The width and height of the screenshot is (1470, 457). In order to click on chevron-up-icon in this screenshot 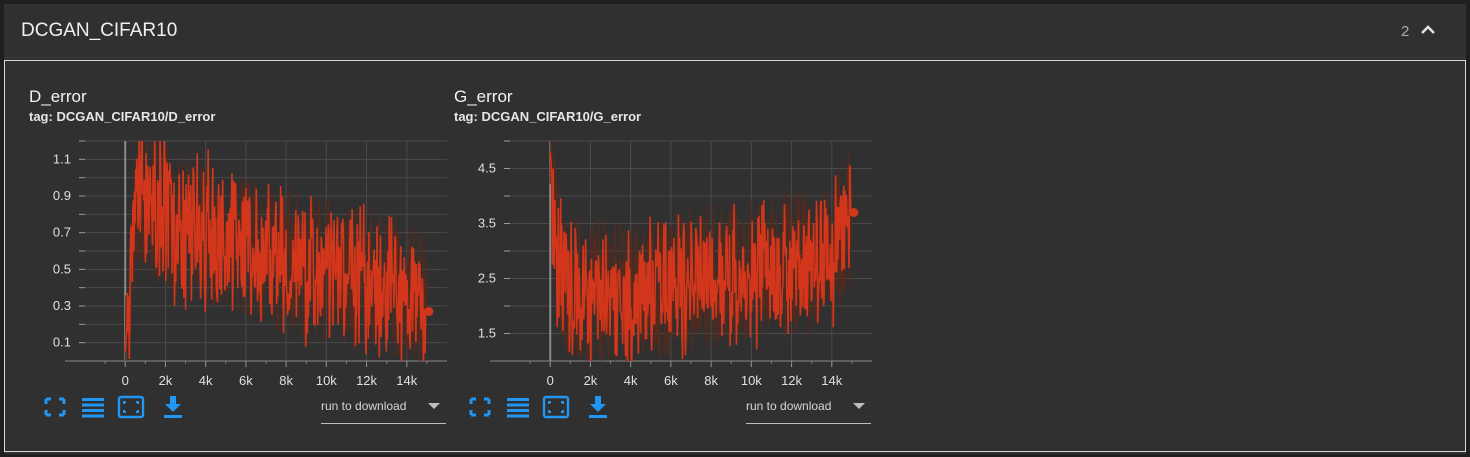, I will do `click(1428, 30)`.